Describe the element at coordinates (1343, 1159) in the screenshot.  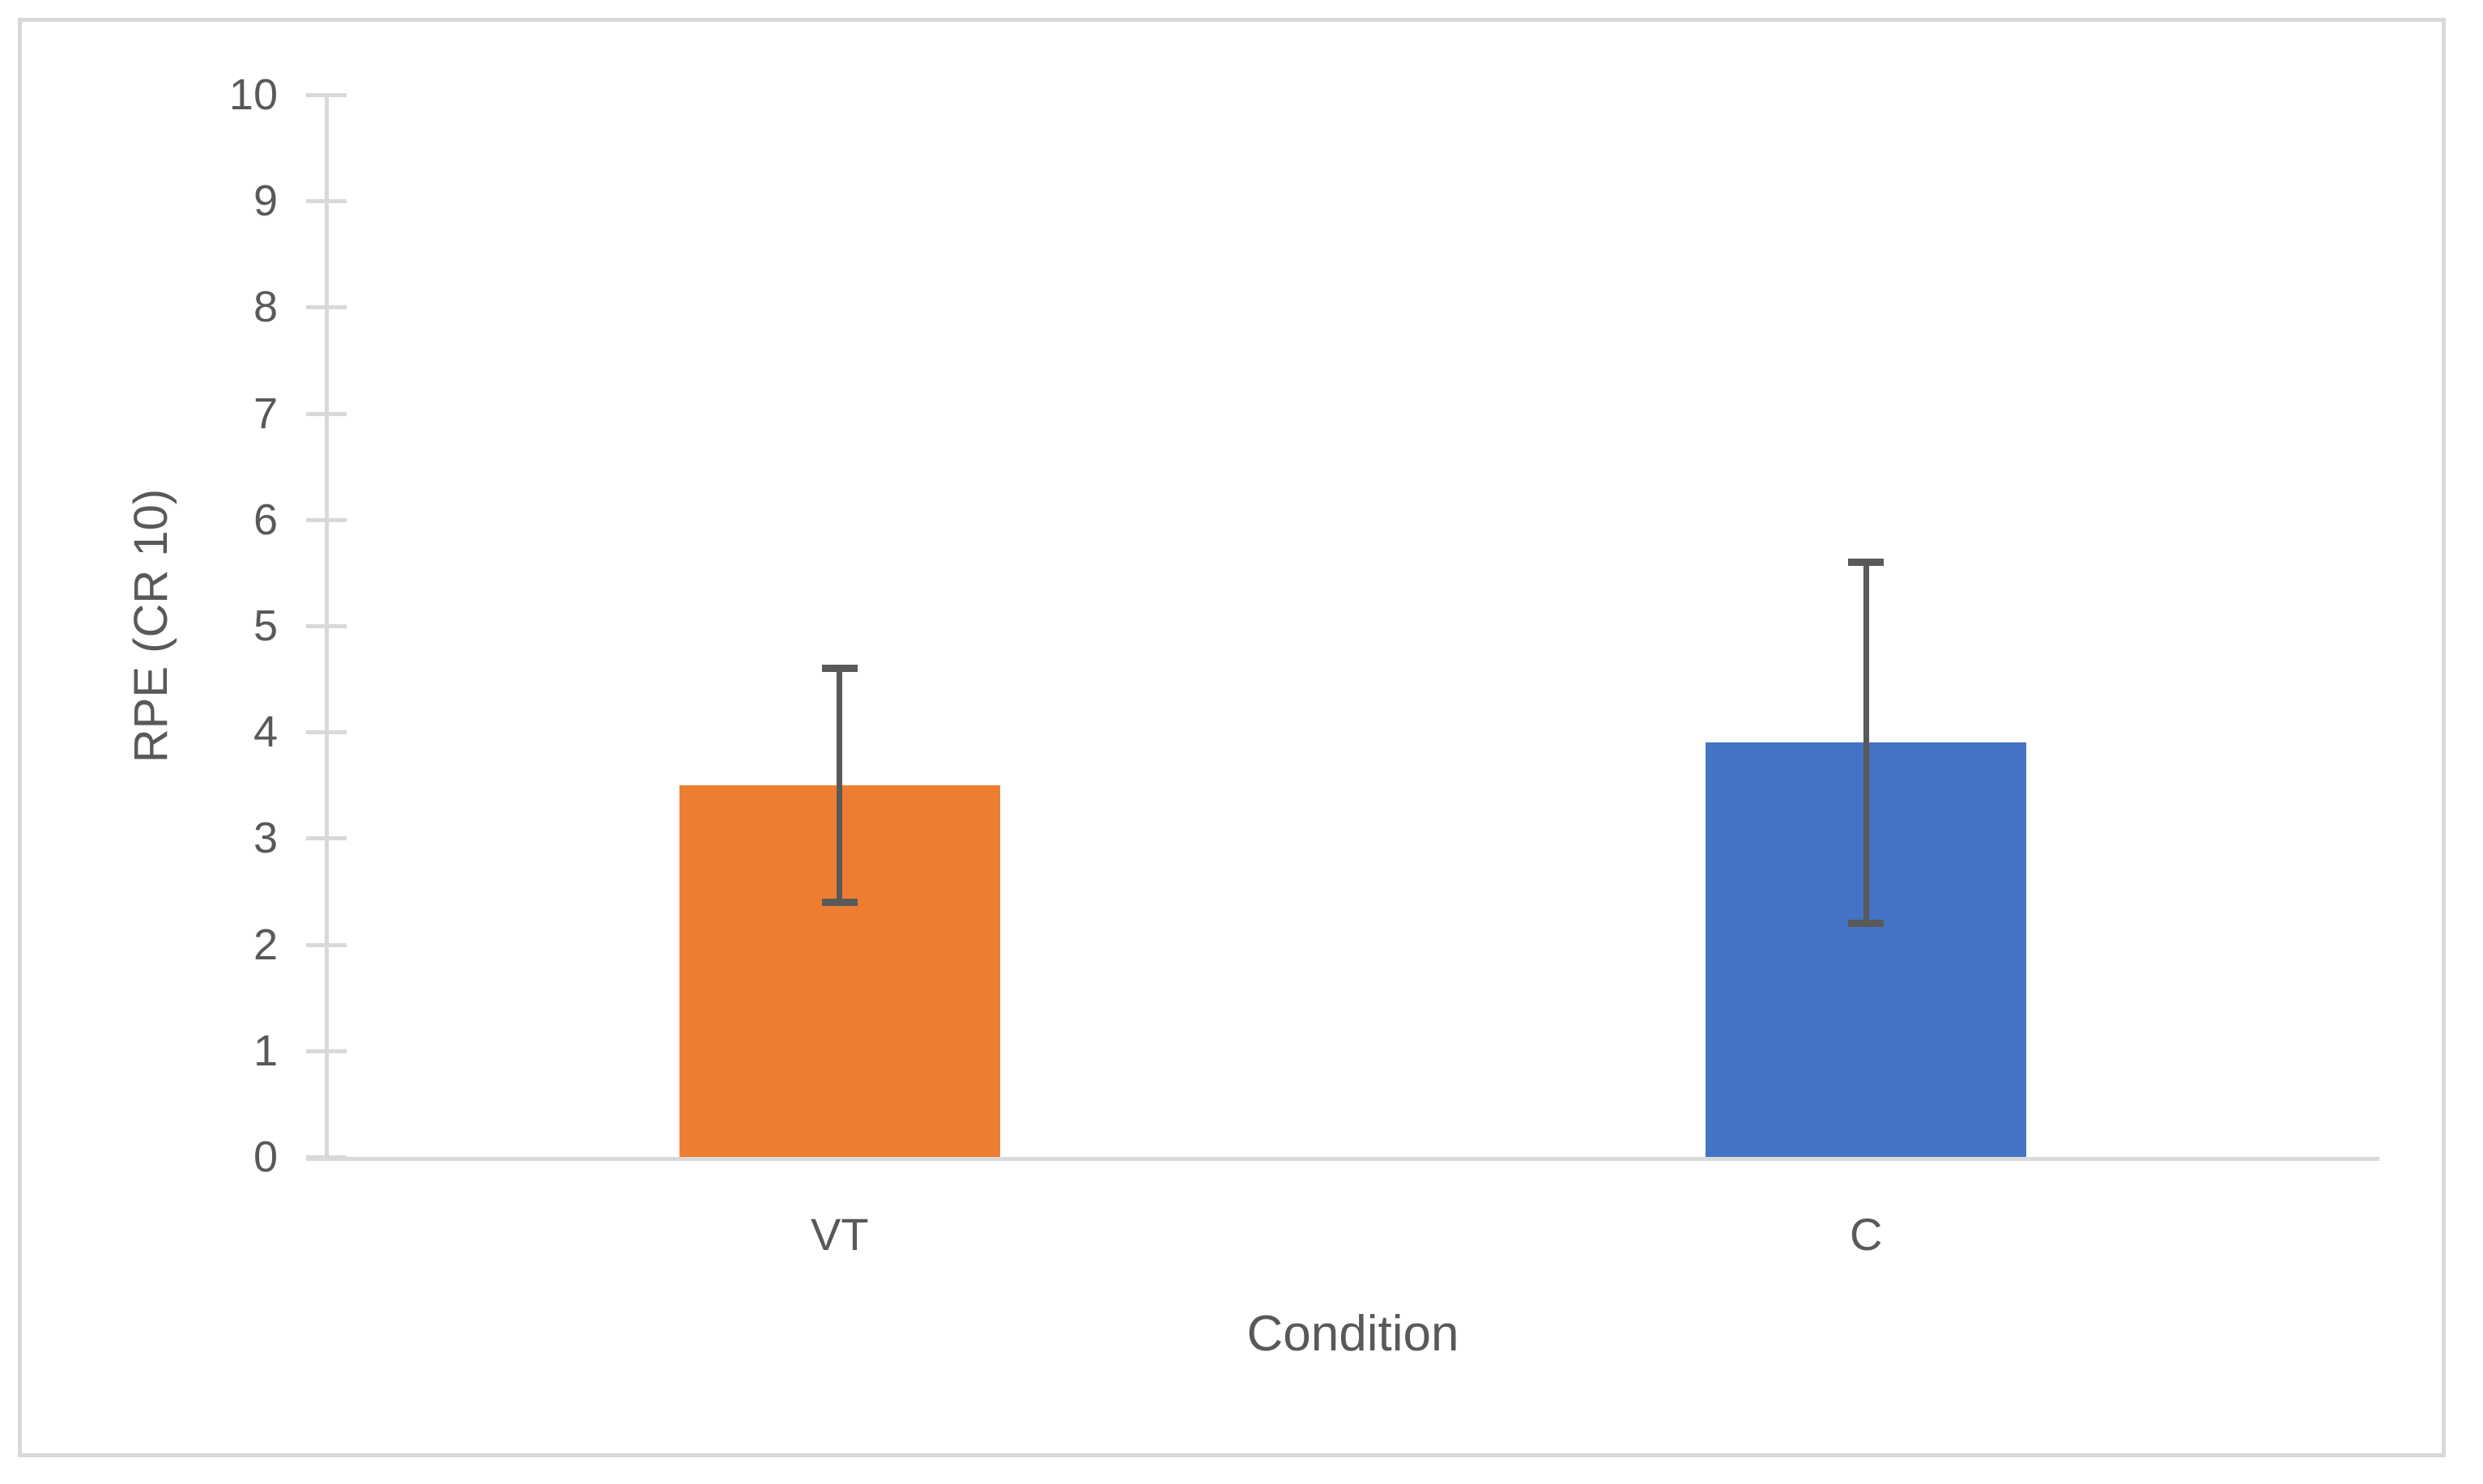
I see `x-axis-line` at that location.